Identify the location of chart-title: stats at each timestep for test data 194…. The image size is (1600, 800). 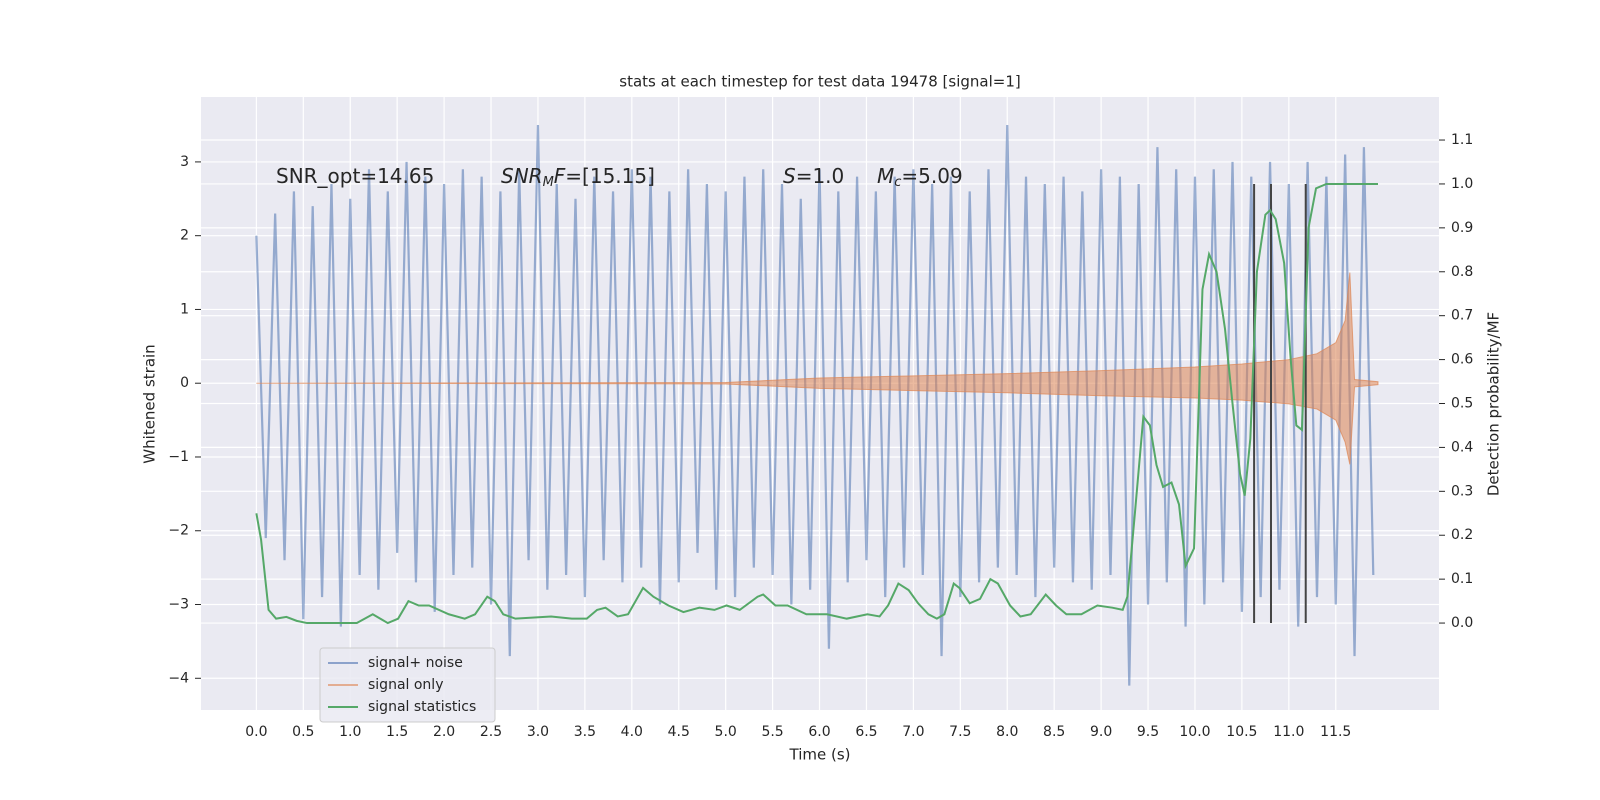
(819, 82).